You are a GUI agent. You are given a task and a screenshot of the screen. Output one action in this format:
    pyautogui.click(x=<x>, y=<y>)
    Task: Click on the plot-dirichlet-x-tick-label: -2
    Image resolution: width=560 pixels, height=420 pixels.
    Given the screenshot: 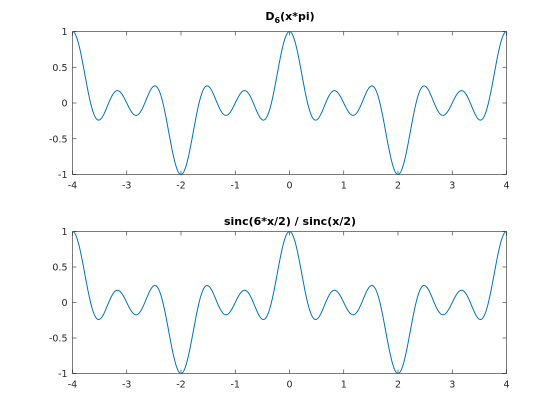 What is the action you would take?
    pyautogui.click(x=180, y=186)
    